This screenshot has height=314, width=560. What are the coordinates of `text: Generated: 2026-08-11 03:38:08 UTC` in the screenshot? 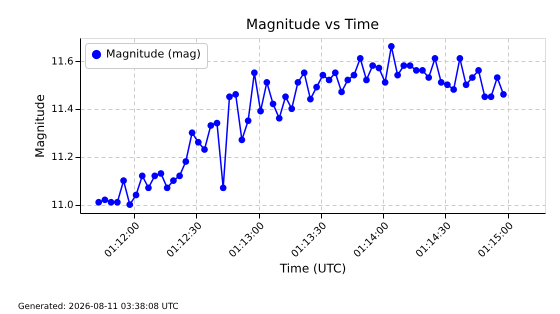 It's located at (98, 307).